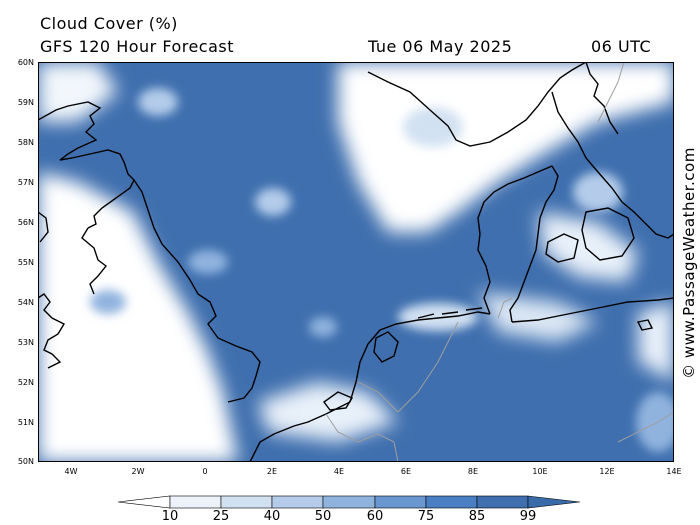 This screenshot has width=700, height=525. Describe the element at coordinates (473, 471) in the screenshot. I see `lon-label: 8E` at that location.